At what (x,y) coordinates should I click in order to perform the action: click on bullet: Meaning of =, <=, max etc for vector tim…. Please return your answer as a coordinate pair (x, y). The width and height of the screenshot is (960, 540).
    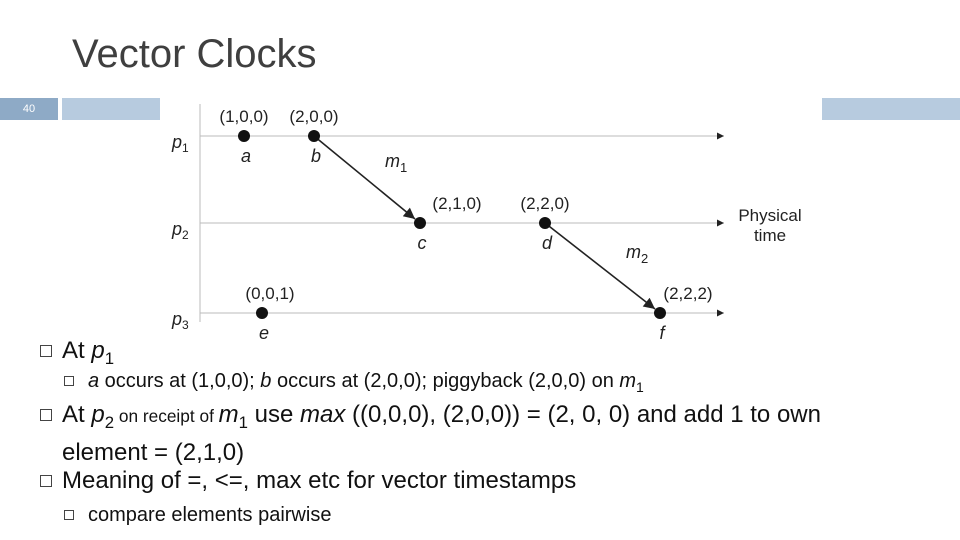
    Looking at the image, I should click on (466, 481).